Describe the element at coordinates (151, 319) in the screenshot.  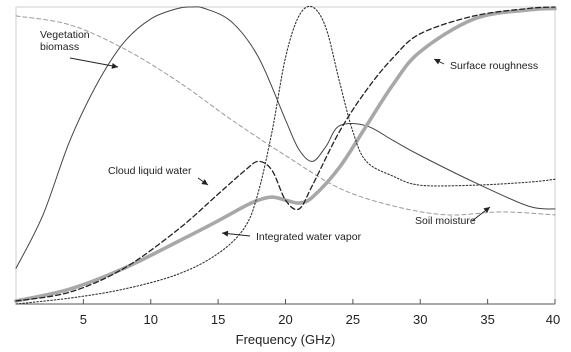
I see `x-tick-label: 10` at that location.